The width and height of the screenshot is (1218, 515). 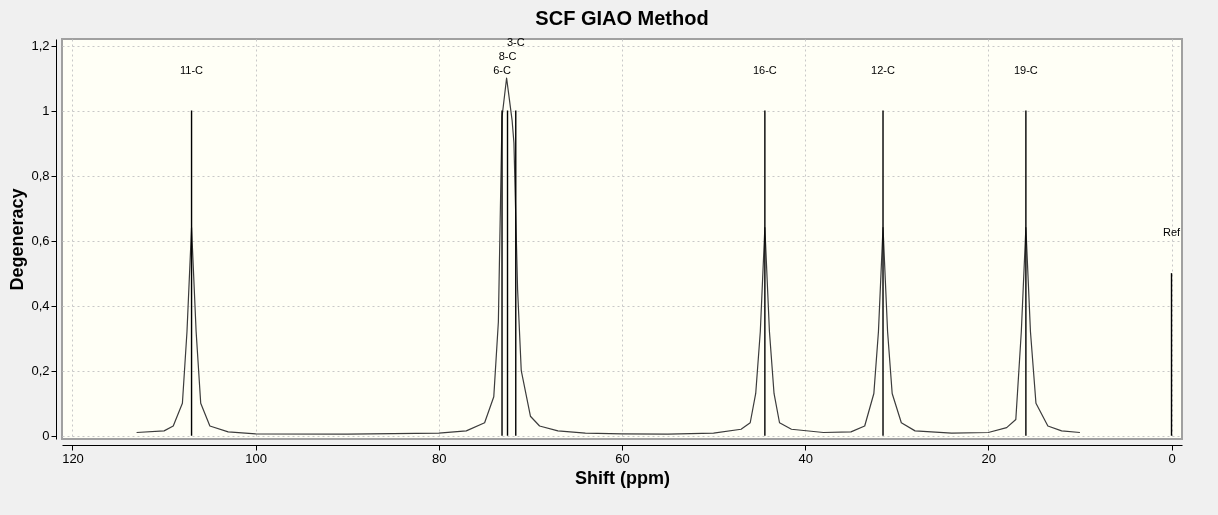 What do you see at coordinates (46, 436) in the screenshot?
I see `y-tick-label: 0` at bounding box center [46, 436].